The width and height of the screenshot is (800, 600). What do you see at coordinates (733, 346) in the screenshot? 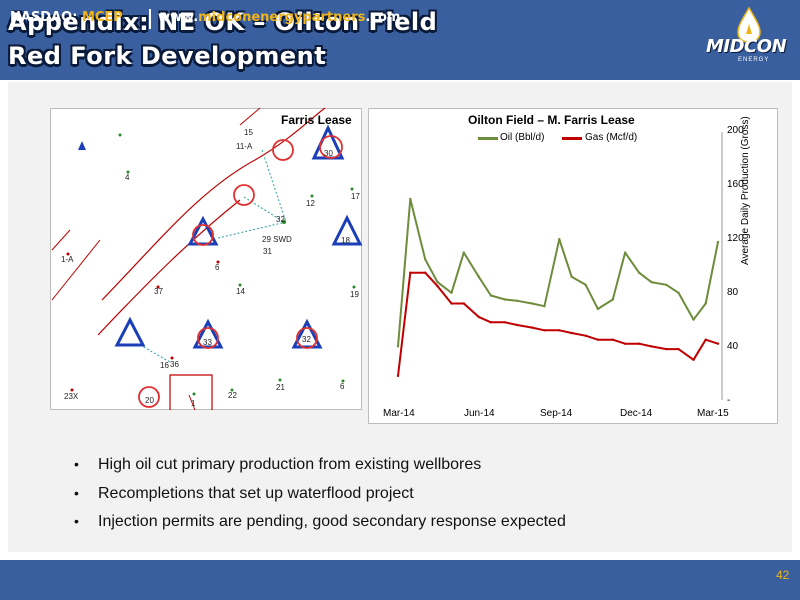
I see `y-tick-label: 40` at bounding box center [733, 346].